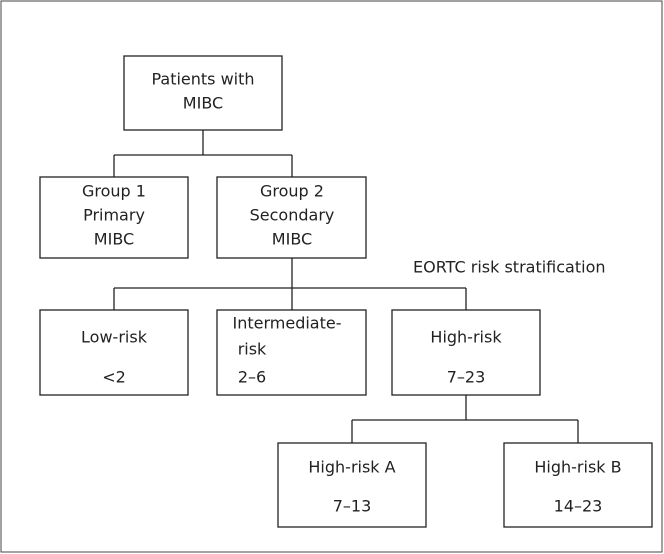 The width and height of the screenshot is (664, 554). What do you see at coordinates (252, 349) in the screenshot?
I see `node-text: risk` at bounding box center [252, 349].